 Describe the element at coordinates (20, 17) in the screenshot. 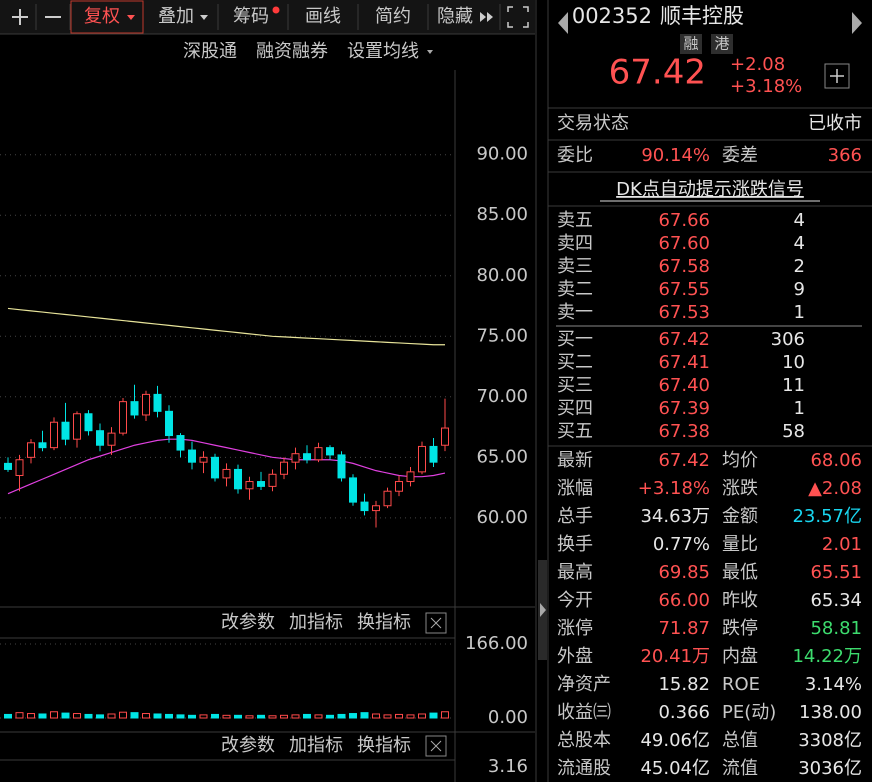

I see `zoom-in` at that location.